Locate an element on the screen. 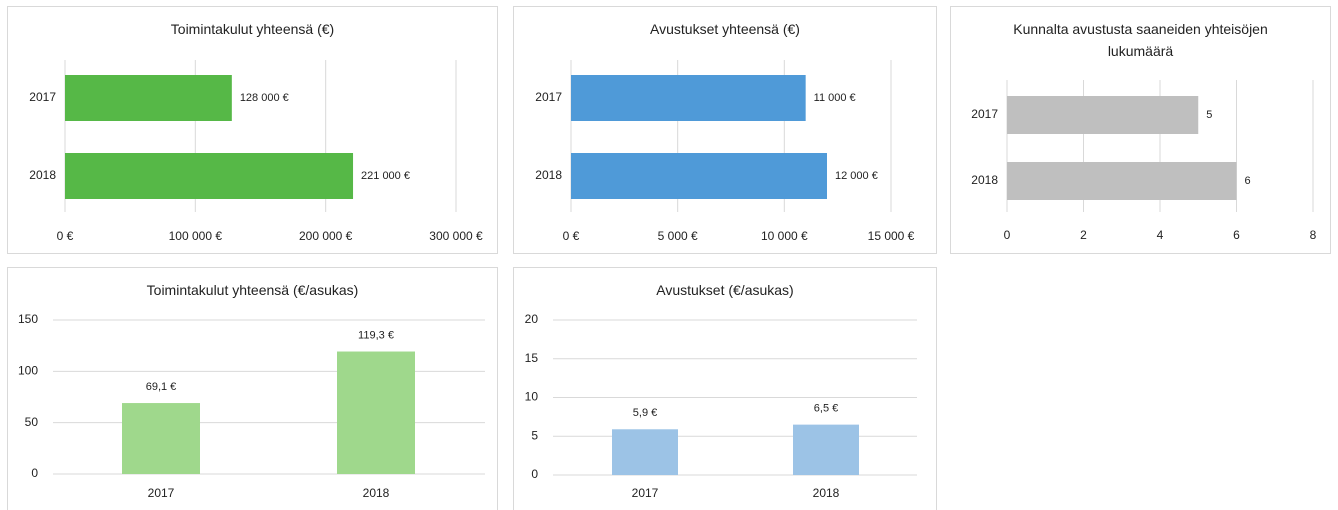 This screenshot has width=1338, height=510. x-tick-label: 0 is located at coordinates (1007, 235).